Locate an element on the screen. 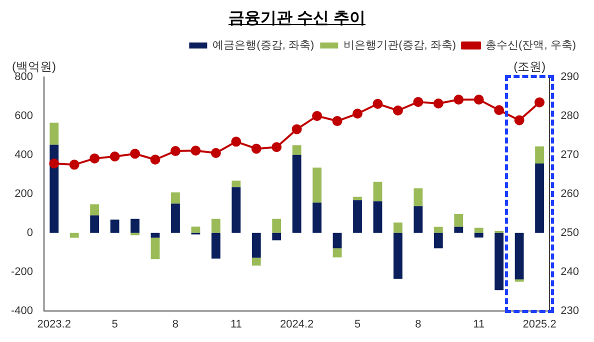 The image size is (594, 342). y2-tick-label: 240 is located at coordinates (570, 272).